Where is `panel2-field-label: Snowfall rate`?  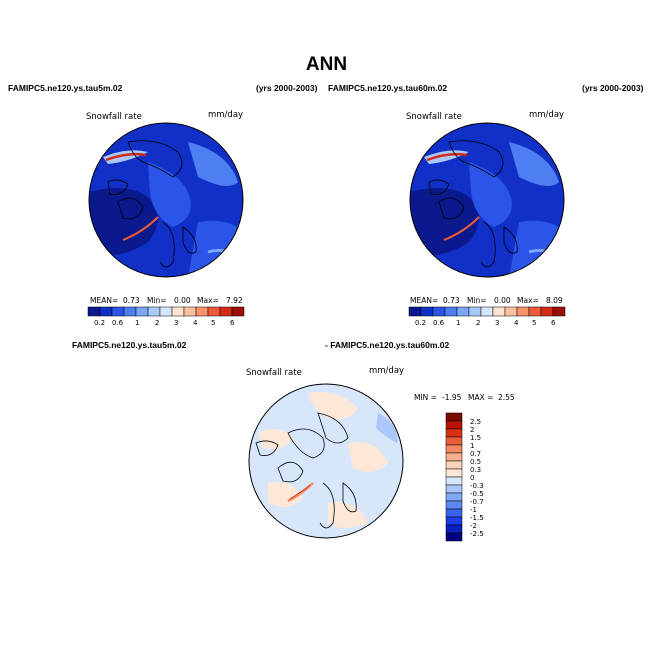 panel2-field-label: Snowfall rate is located at coordinates (434, 117).